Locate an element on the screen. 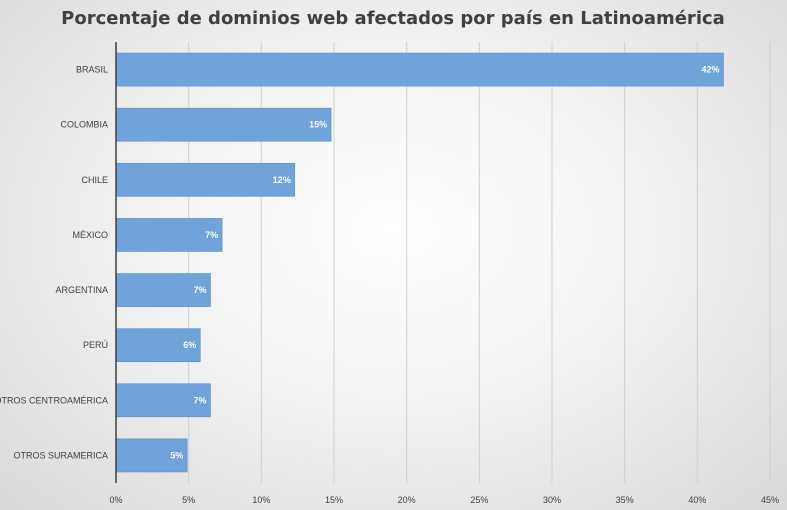  data-label: 42% is located at coordinates (710, 70).